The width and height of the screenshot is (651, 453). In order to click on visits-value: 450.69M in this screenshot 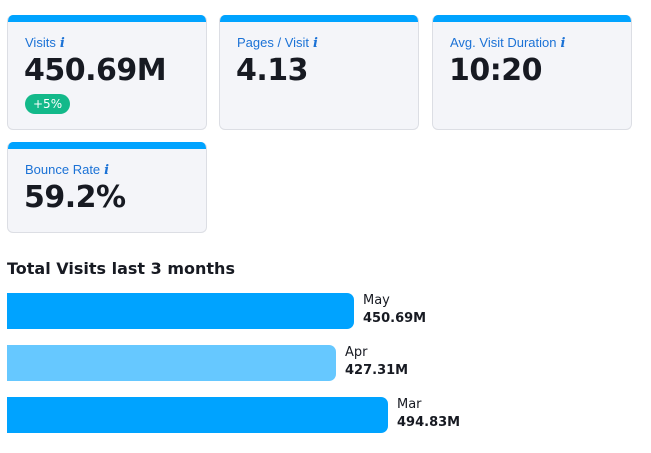, I will do `click(95, 70)`.